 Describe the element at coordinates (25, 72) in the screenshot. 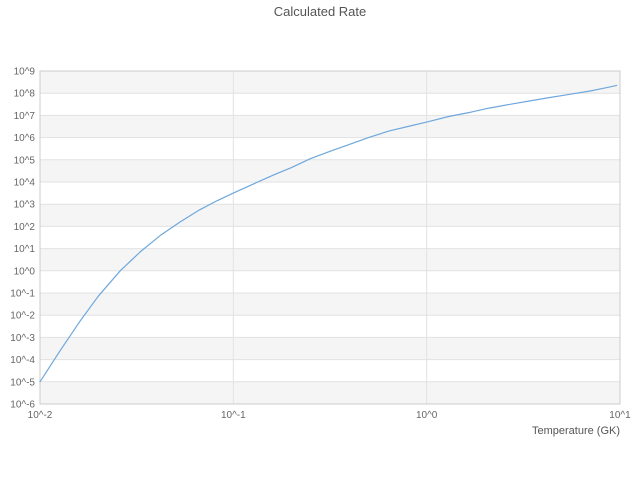

I see `y-tick-label: 10^9` at that location.